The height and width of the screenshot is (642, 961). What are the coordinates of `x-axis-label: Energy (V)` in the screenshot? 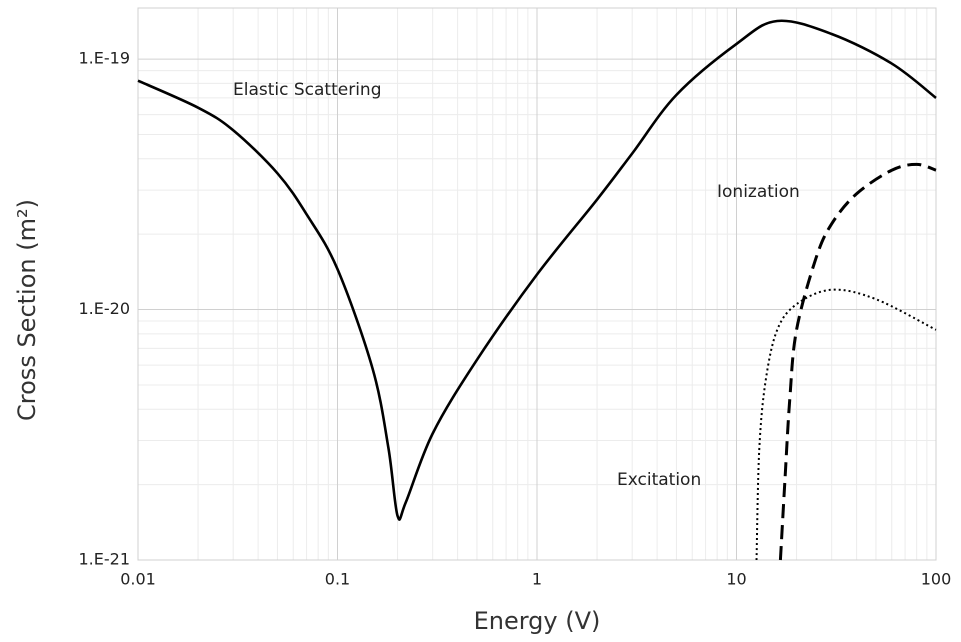 It's located at (537, 621).